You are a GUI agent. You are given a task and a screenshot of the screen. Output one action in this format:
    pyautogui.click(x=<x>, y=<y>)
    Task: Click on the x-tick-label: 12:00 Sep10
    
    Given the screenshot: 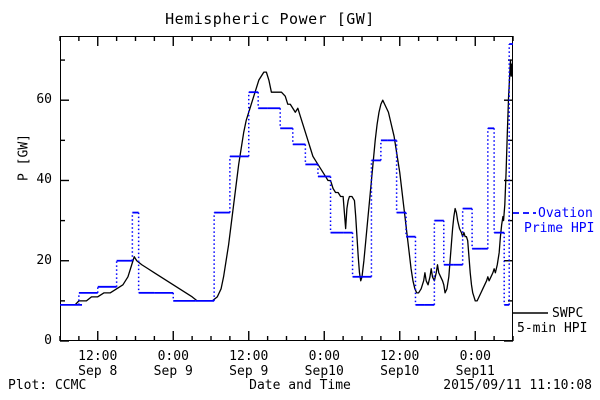 What is the action you would take?
    pyautogui.click(x=400, y=364)
    